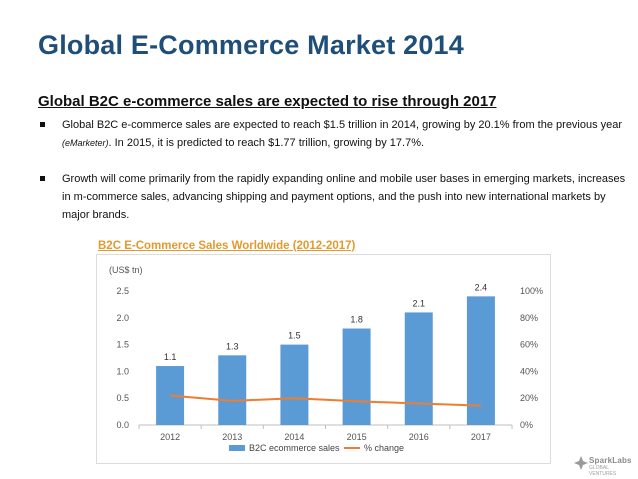 This screenshot has height=479, width=638. What do you see at coordinates (85, 143) in the screenshot?
I see `bullet-1-citation: (eMarketer)` at bounding box center [85, 143].